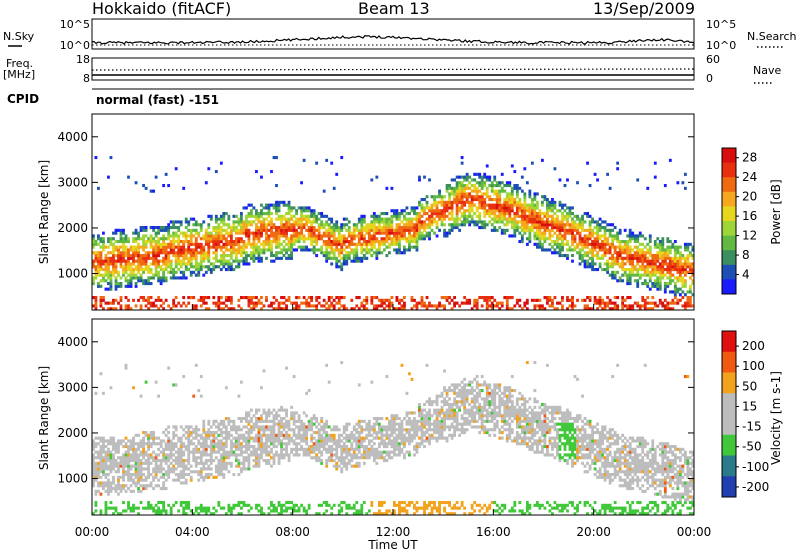 This screenshot has width=800, height=554. What do you see at coordinates (83, 59) in the screenshot?
I see `freq-tick-high: 18` at bounding box center [83, 59].